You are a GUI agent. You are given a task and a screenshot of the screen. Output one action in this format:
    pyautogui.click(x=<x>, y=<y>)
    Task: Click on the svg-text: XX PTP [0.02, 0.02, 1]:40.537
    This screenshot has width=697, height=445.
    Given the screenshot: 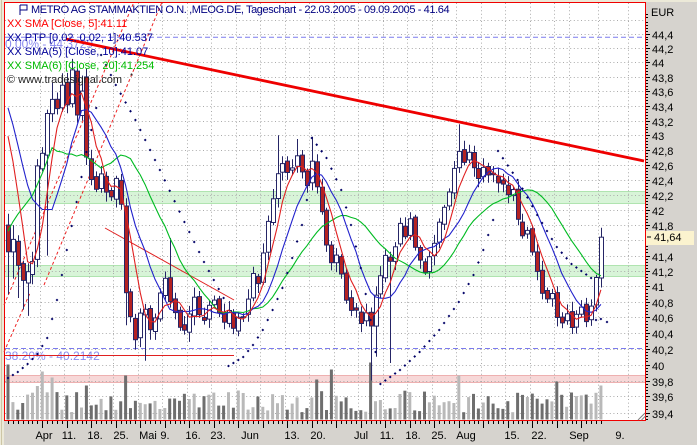 What is the action you would take?
    pyautogui.click(x=80, y=38)
    